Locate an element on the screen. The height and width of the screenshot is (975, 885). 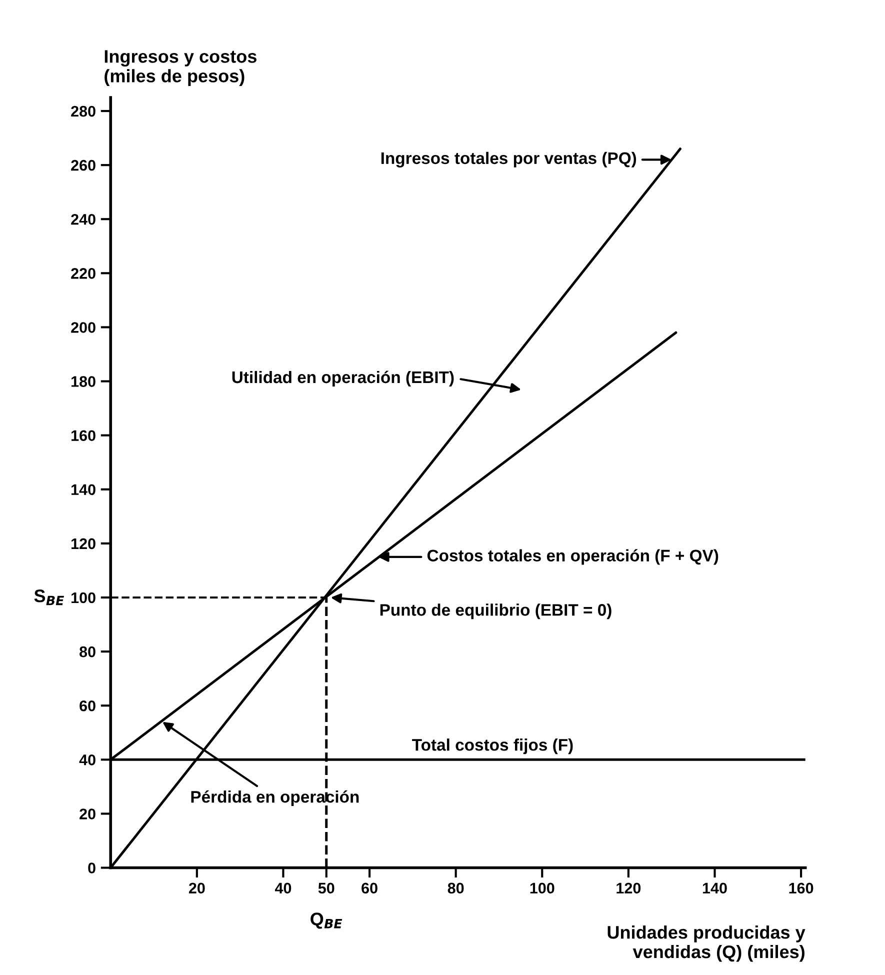
y-tick-label: 280 is located at coordinates (83, 111).